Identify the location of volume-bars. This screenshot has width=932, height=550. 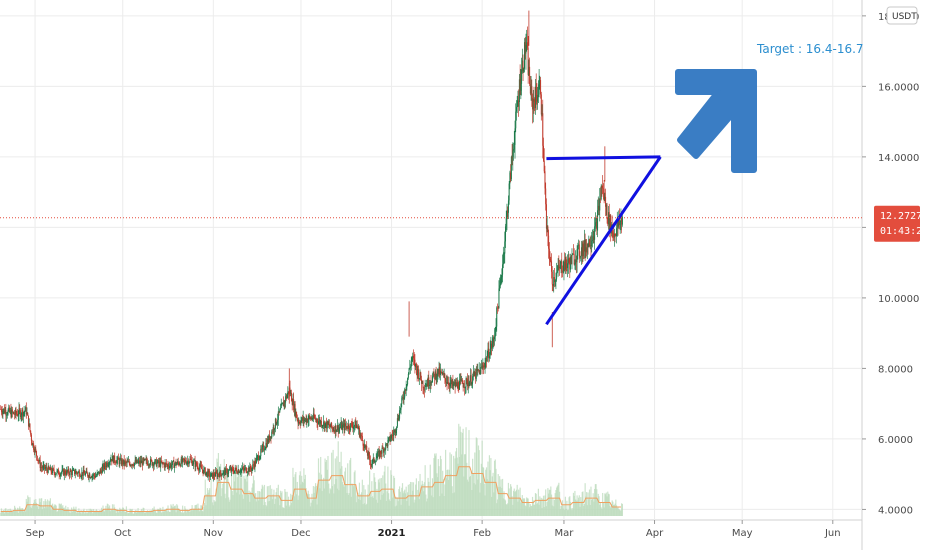
(311, 469).